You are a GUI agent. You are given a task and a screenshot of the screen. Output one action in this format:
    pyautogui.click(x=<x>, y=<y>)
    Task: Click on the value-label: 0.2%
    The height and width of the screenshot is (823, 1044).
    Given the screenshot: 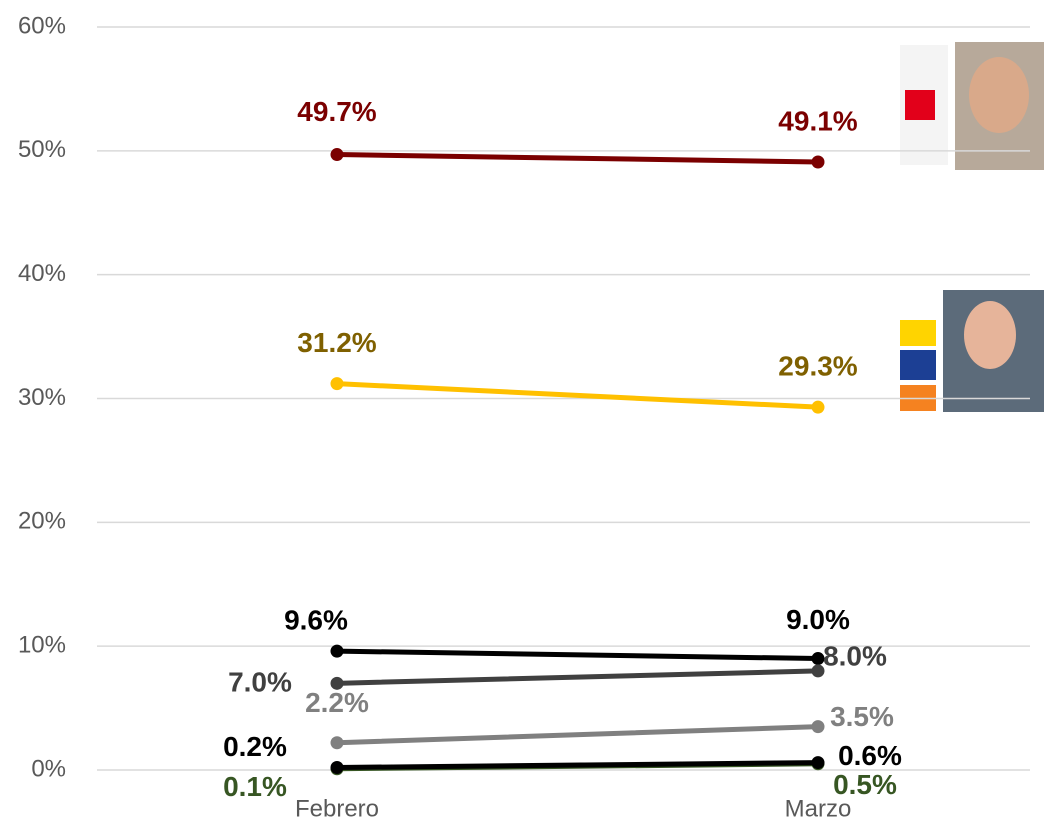 What is the action you would take?
    pyautogui.click(x=255, y=746)
    